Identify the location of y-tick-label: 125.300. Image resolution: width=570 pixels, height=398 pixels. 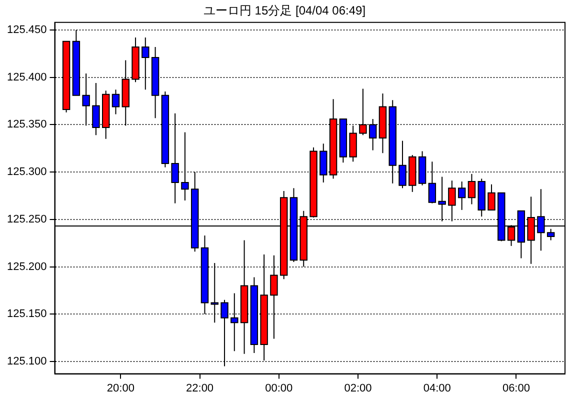
(26, 172).